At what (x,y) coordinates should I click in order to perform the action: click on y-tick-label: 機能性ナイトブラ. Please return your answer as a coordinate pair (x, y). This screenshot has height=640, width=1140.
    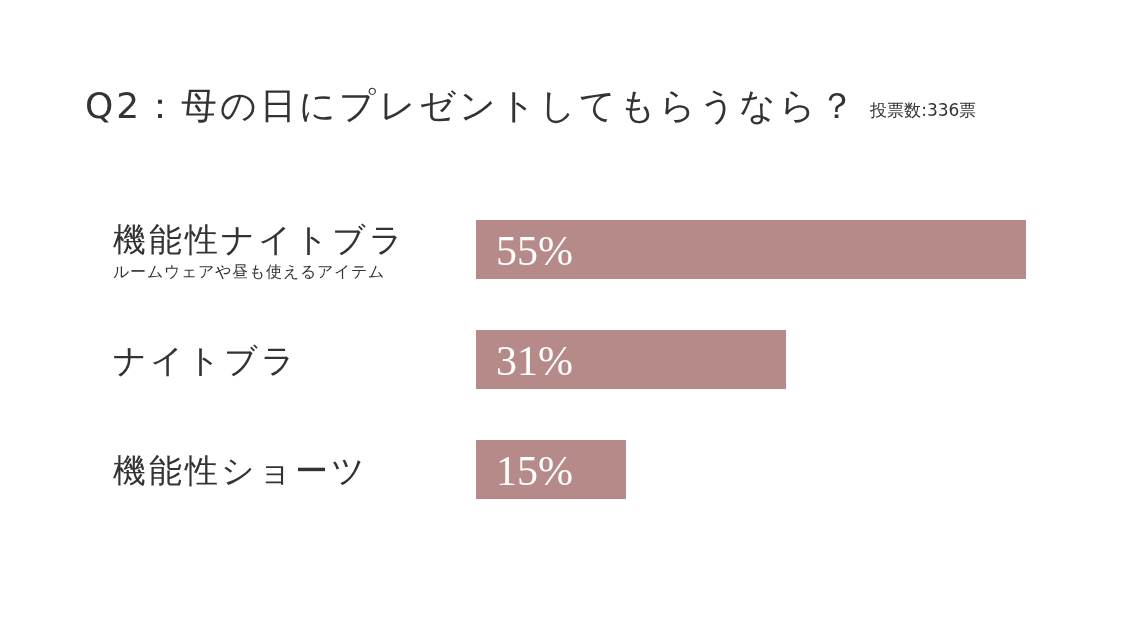
    Looking at the image, I should click on (259, 239).